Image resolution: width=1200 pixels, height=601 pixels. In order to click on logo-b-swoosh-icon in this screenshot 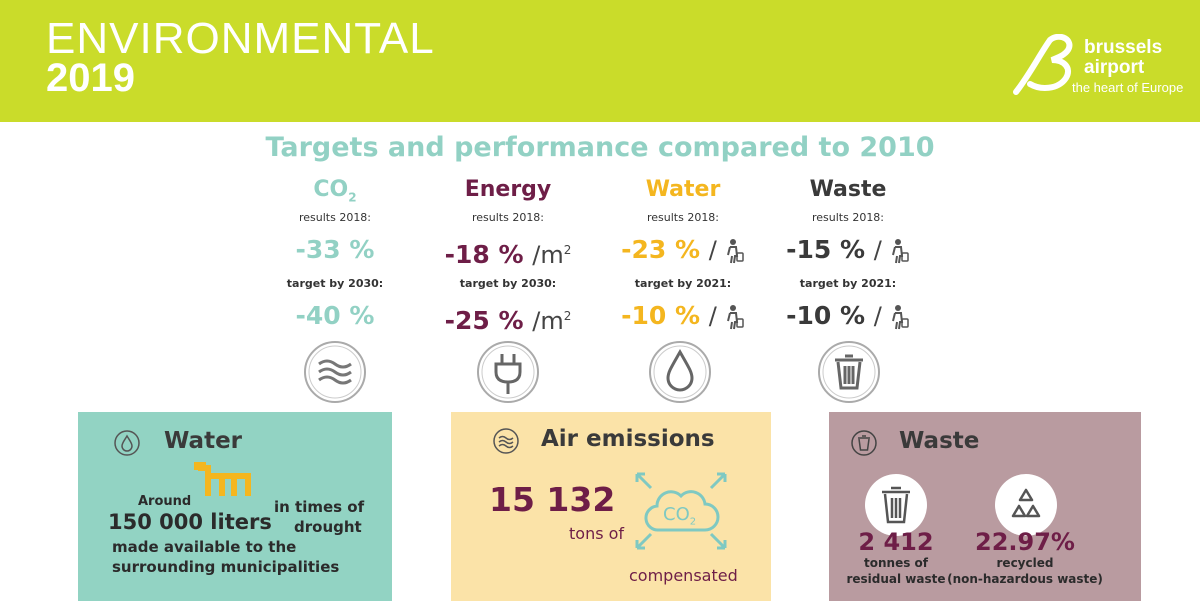, I will do `click(1043, 64)`.